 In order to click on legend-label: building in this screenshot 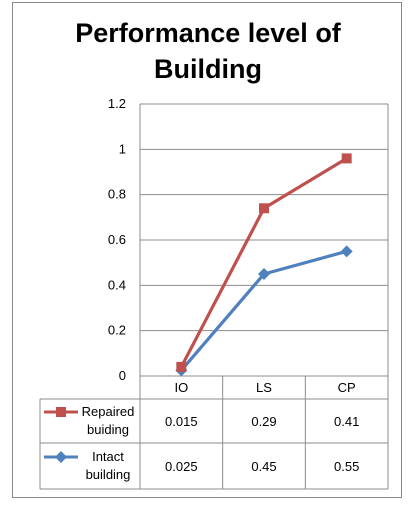, I will do `click(108, 474)`.